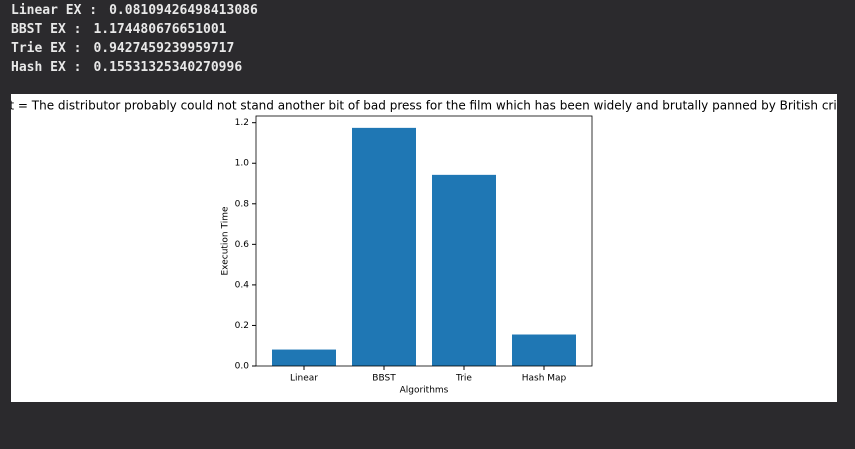  I want to click on output-value: 1.174480676651001, so click(160, 29).